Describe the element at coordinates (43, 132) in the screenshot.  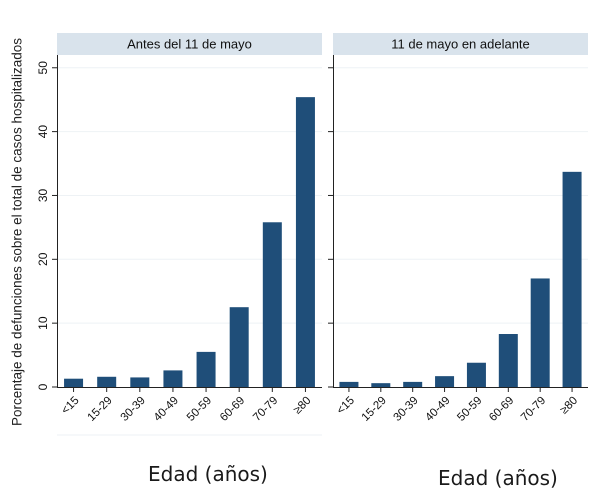
I see `y-tick-label: 40` at that location.